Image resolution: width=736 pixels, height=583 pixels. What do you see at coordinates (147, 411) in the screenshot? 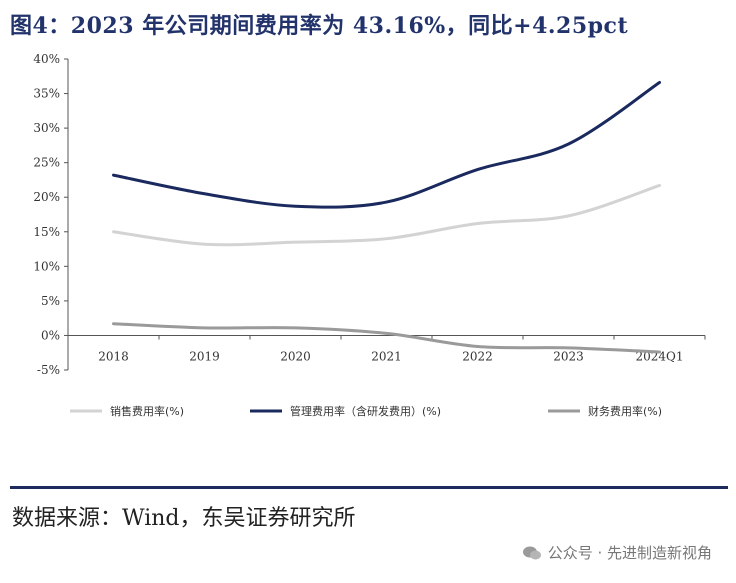
I see `legend-label-1: 销售费用率(%)` at bounding box center [147, 411].